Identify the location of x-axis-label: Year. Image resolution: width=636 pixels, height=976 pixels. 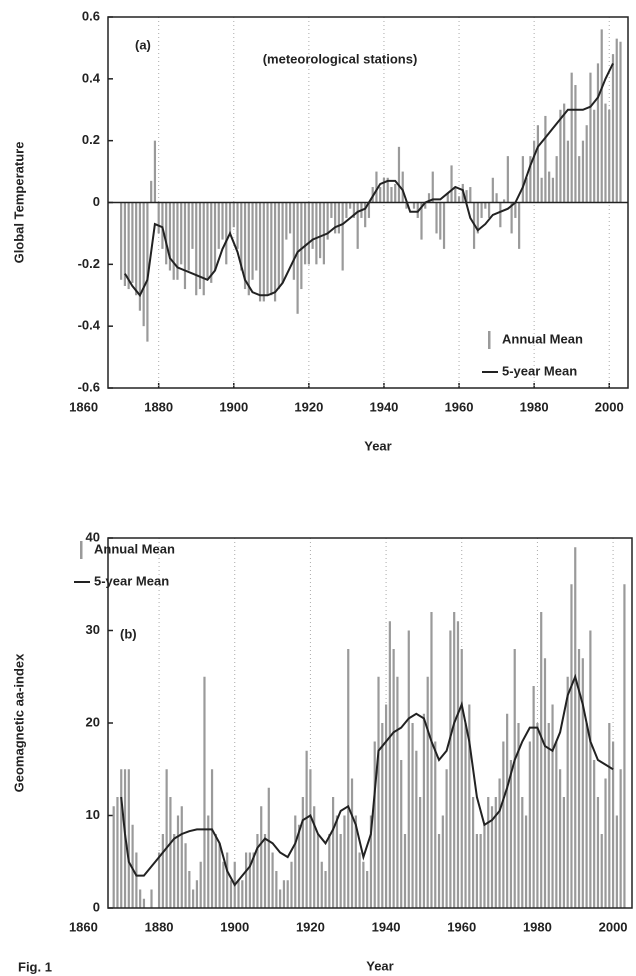
(377, 445).